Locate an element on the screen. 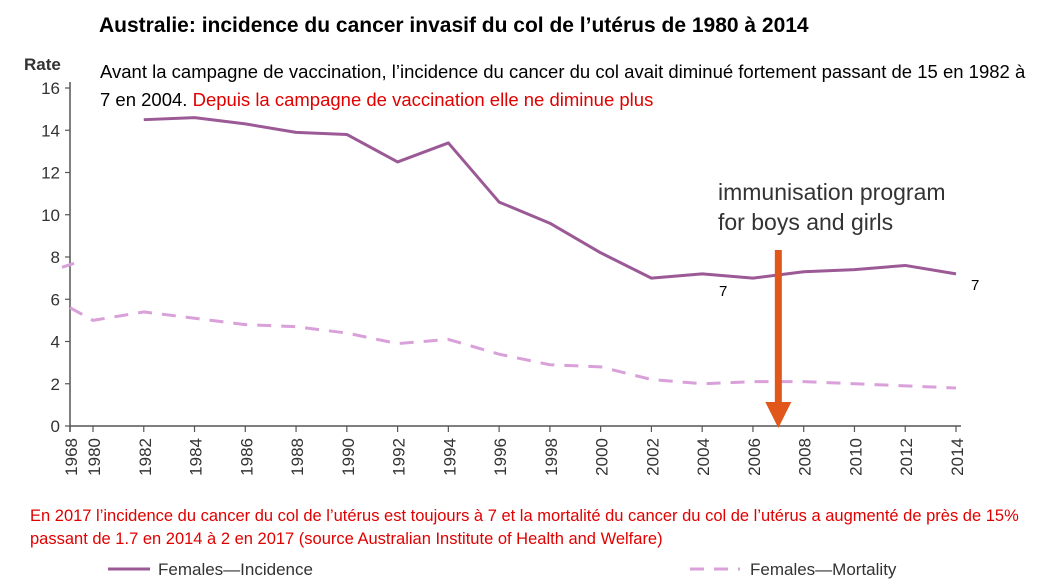 Image resolution: width=1040 pixels, height=586 pixels. mortality-partial-segment is located at coordinates (68, 265).